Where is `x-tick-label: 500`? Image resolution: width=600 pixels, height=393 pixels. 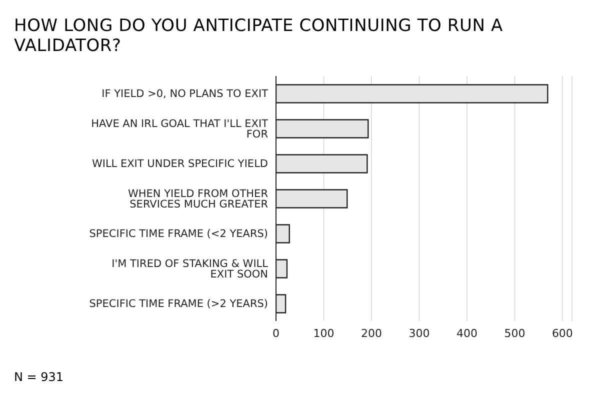 x-tick-label: 500 is located at coordinates (515, 333).